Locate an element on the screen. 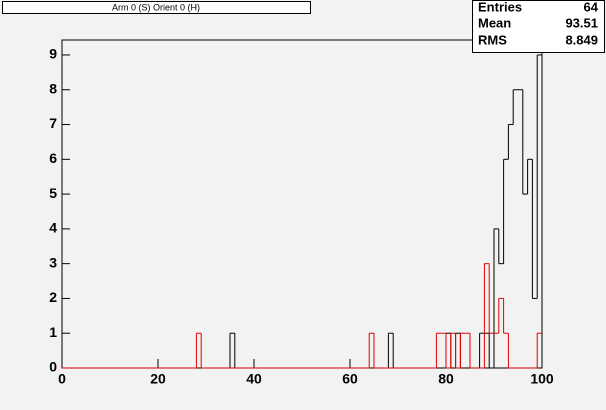 This screenshot has height=410, width=606. x-tick-label: 40 is located at coordinates (254, 379).